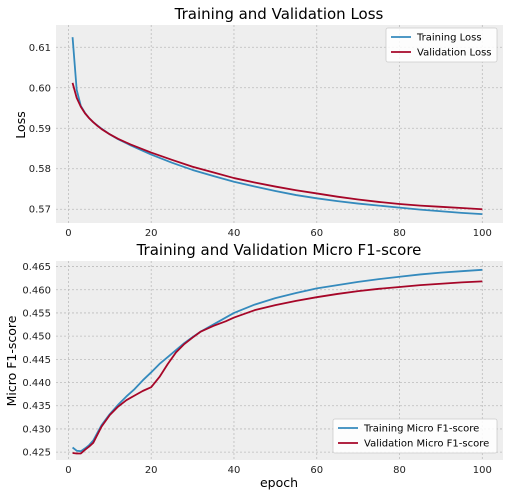  Describe the element at coordinates (36, 360) in the screenshot. I see `y-tick-label: 0.445` at that location.